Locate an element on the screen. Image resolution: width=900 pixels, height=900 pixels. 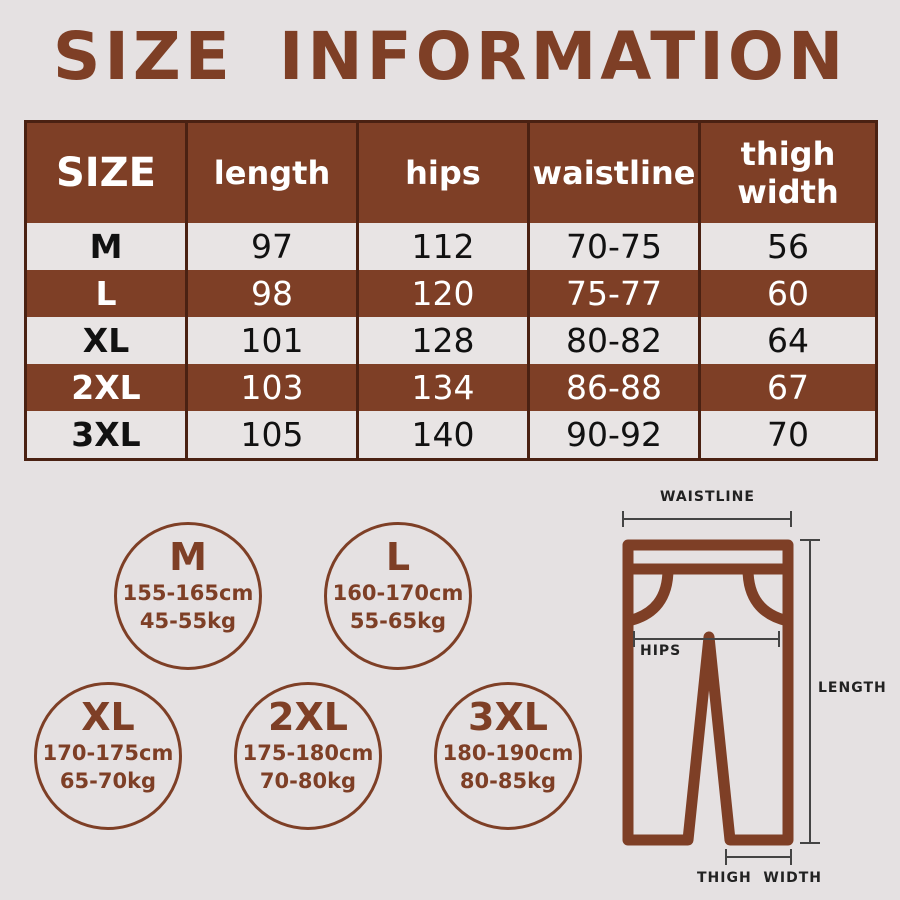
length-label: LENGTH is located at coordinates (852, 688).